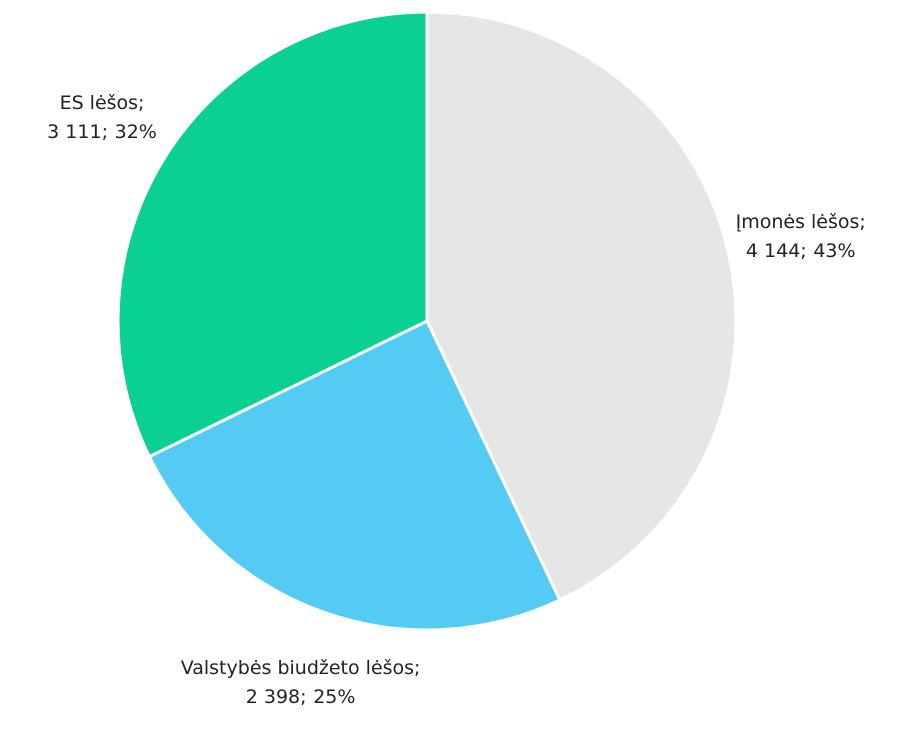 The width and height of the screenshot is (917, 738). What do you see at coordinates (800, 221) in the screenshot?
I see `category-label: Įmonės lėšos;` at bounding box center [800, 221].